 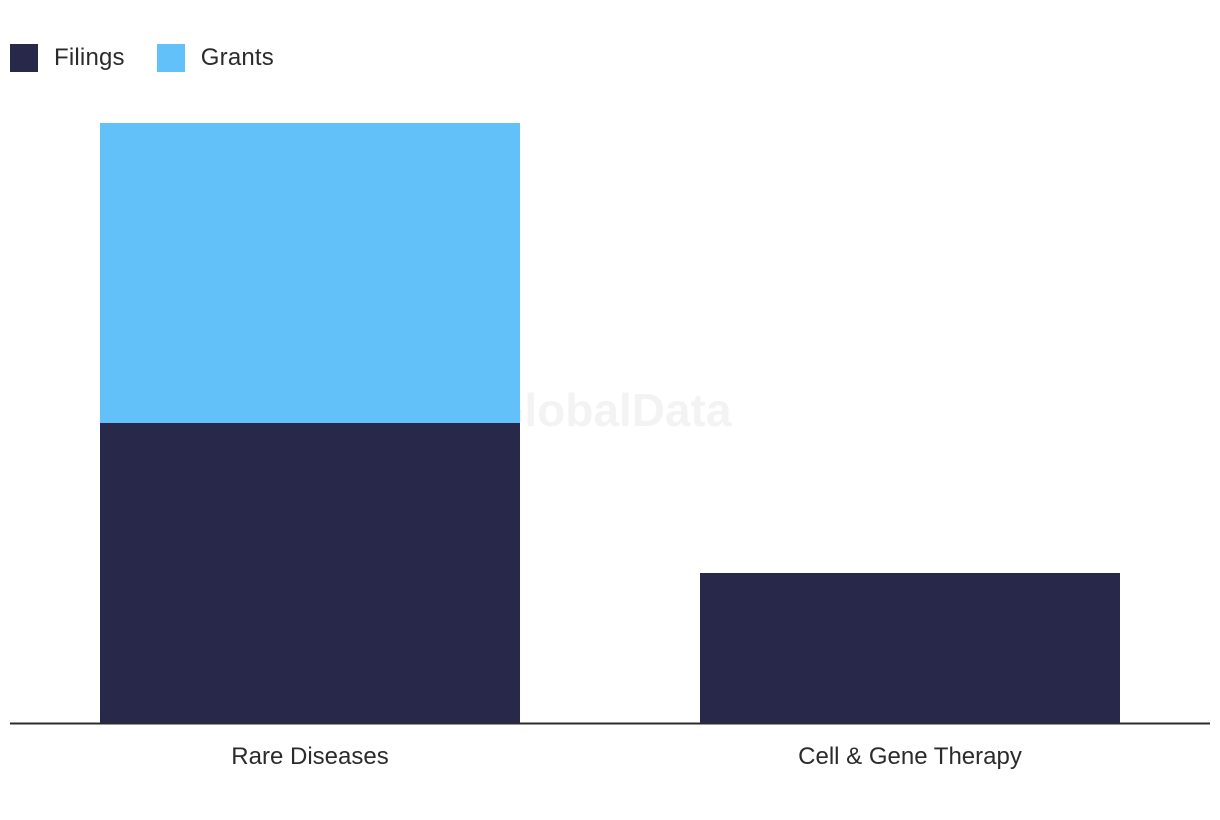 I want to click on legend-swatch-filings, so click(x=24, y=58).